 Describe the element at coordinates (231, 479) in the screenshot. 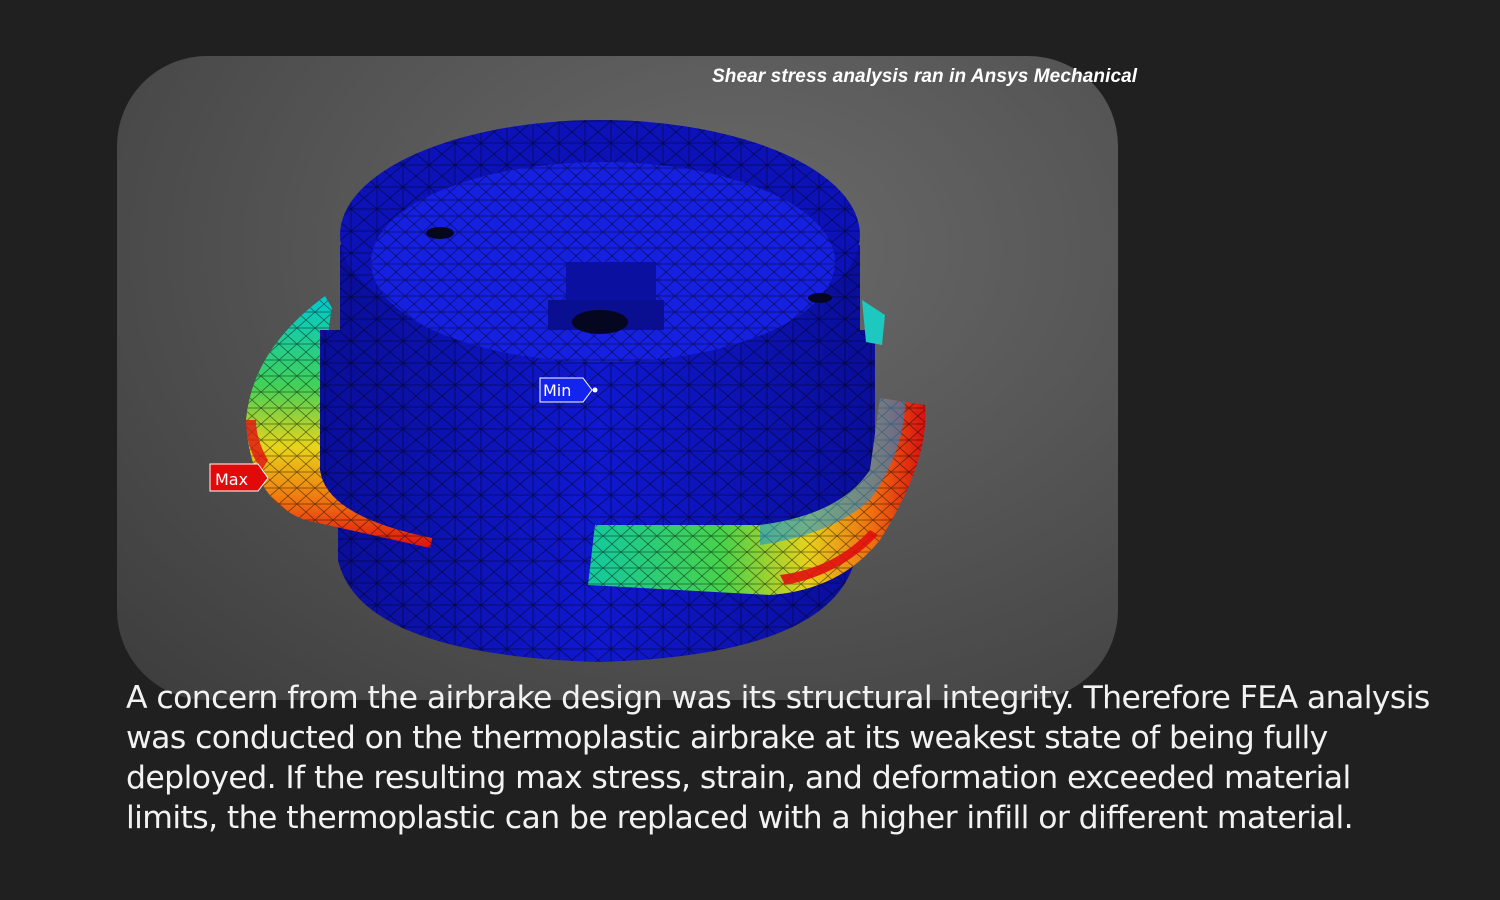

I see `max-label: Max` at that location.